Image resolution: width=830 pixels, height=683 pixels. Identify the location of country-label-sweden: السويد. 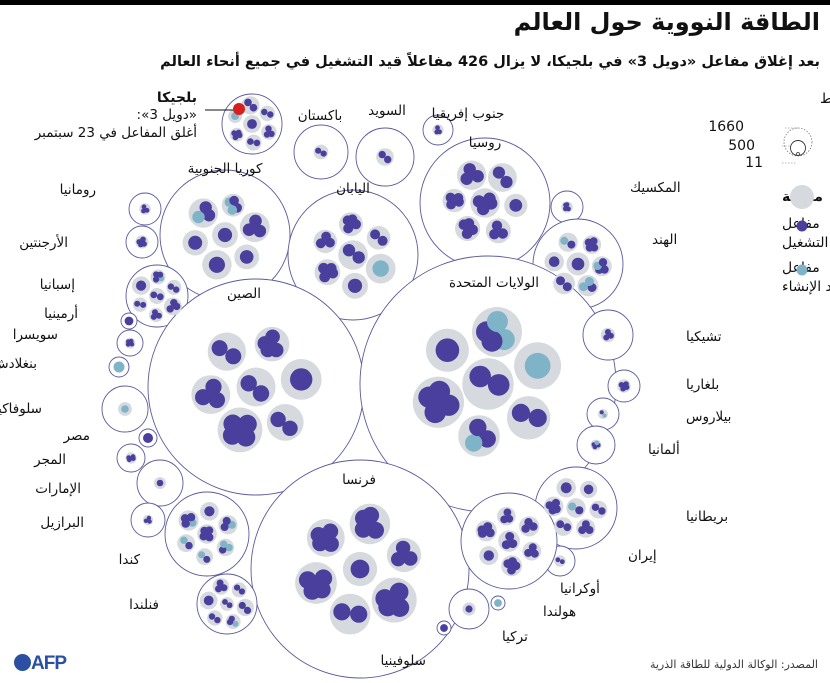
(387, 111).